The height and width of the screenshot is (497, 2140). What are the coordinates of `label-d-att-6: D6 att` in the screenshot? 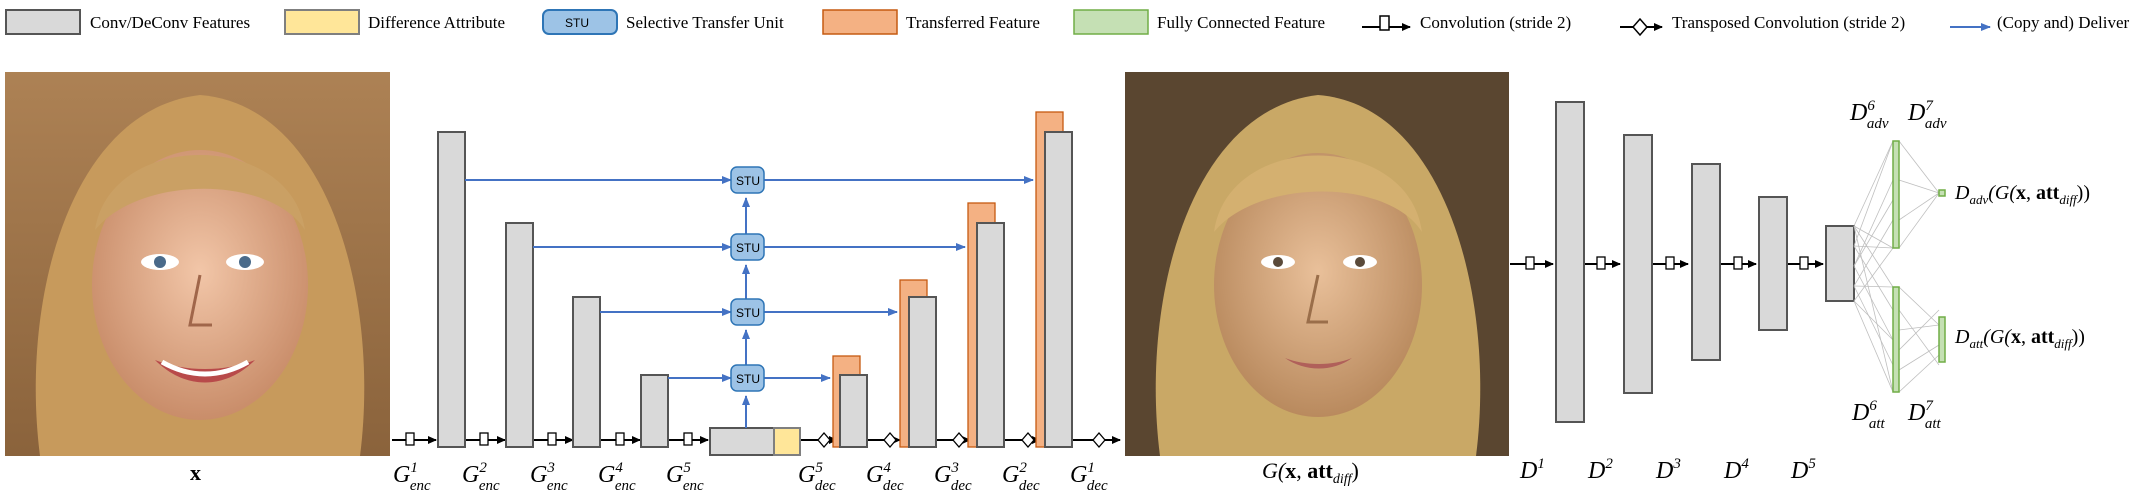 It's located at (1868, 415).